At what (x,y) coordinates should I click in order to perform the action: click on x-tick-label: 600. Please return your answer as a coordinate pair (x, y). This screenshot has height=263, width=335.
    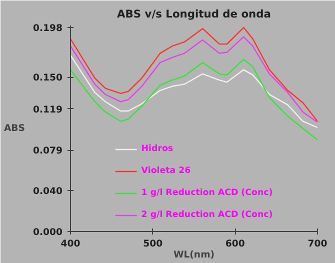
    Looking at the image, I should click on (235, 244).